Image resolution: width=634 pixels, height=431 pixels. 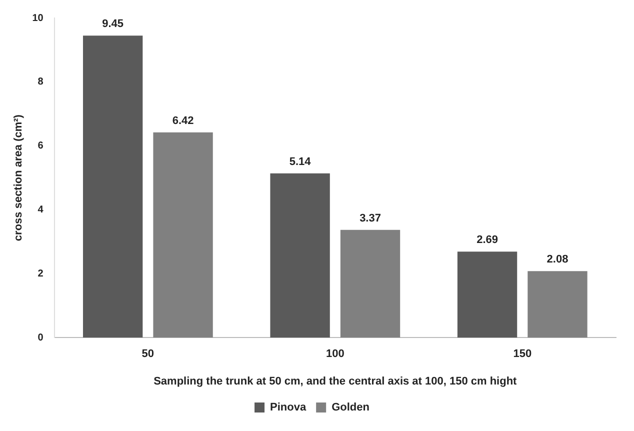 I want to click on y-tick-label: 6, so click(x=41, y=146).